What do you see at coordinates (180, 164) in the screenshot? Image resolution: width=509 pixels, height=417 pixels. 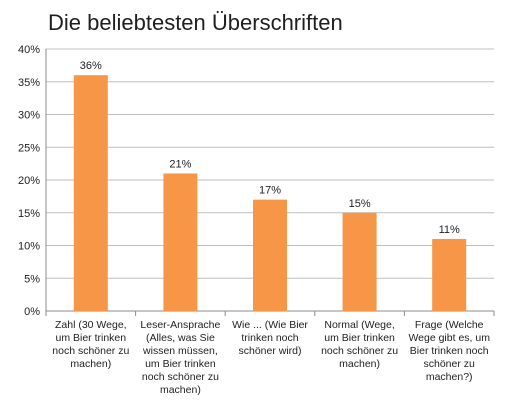 I see `data-label: 21%` at bounding box center [180, 164].